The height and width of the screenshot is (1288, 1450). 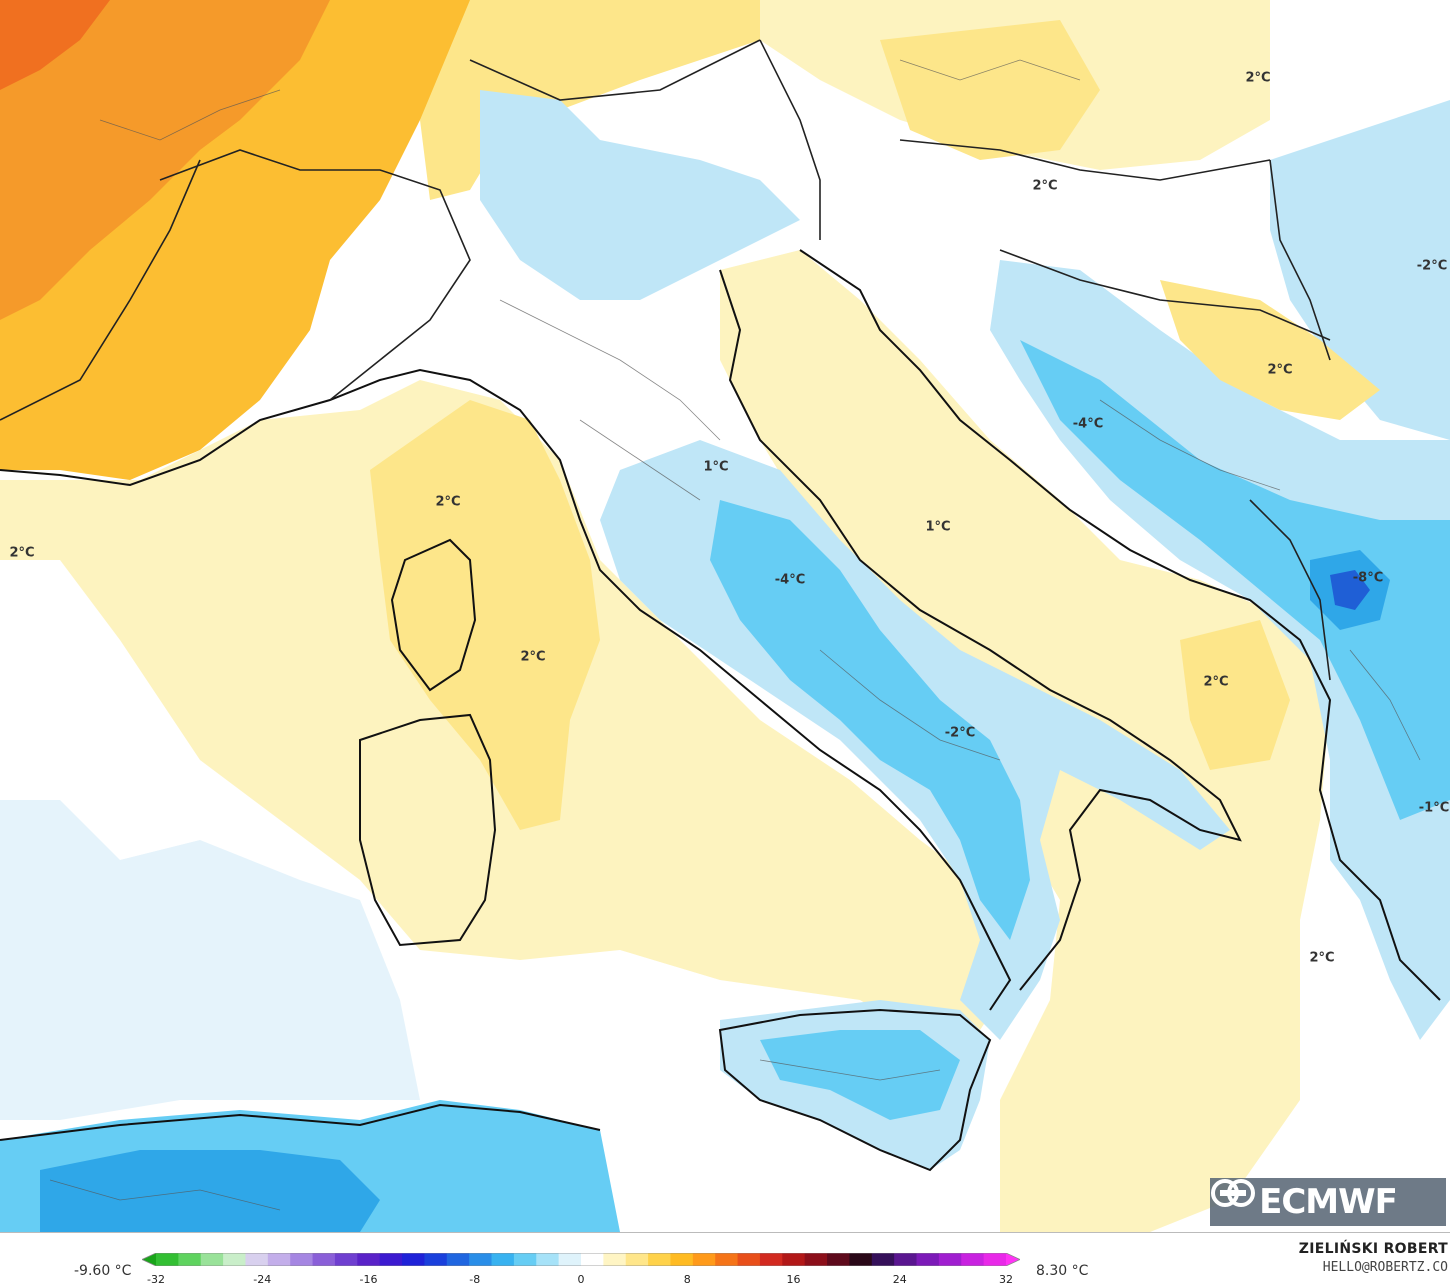 I want to click on temp-label: -1°C, so click(x=1434, y=808).